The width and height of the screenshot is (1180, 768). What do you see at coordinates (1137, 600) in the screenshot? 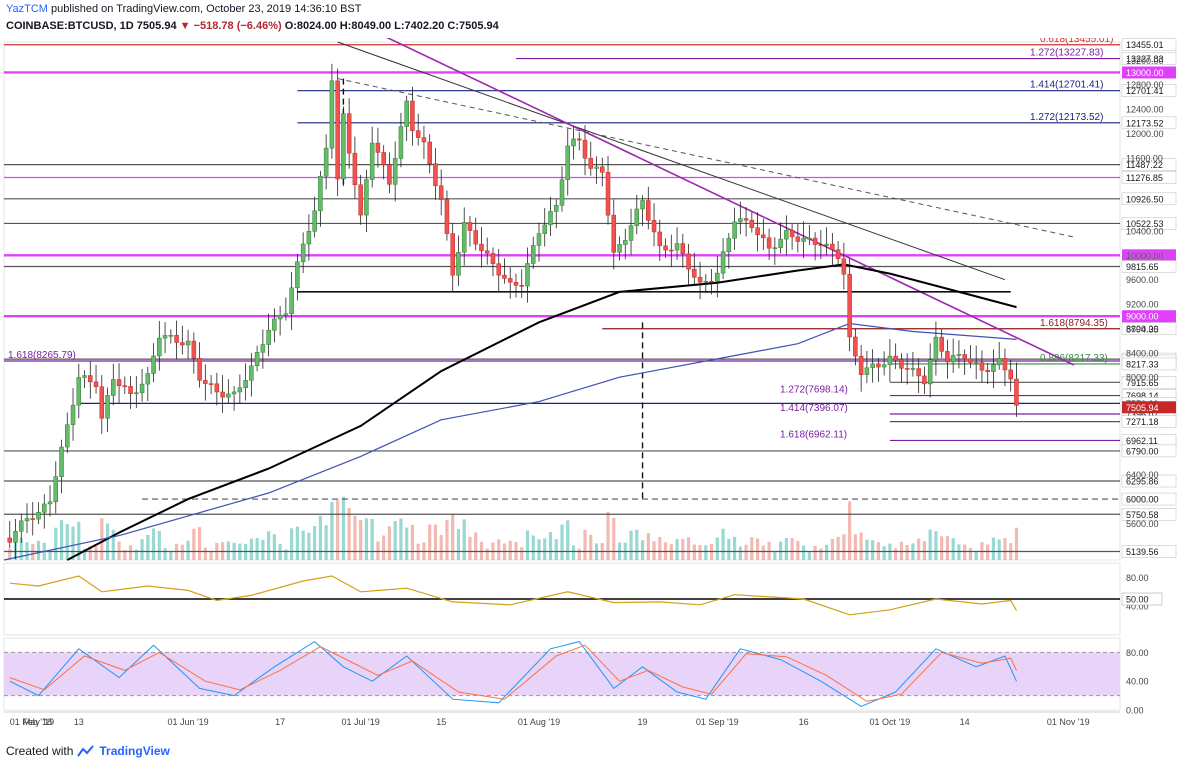
I see `rsi-level-text: 50.00` at bounding box center [1137, 600].